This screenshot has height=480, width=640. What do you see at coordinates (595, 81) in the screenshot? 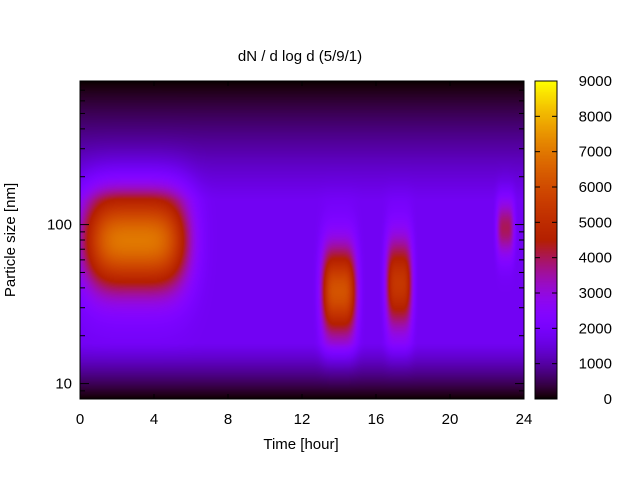
I see `colorbar-tick-label: 9000` at bounding box center [595, 81].